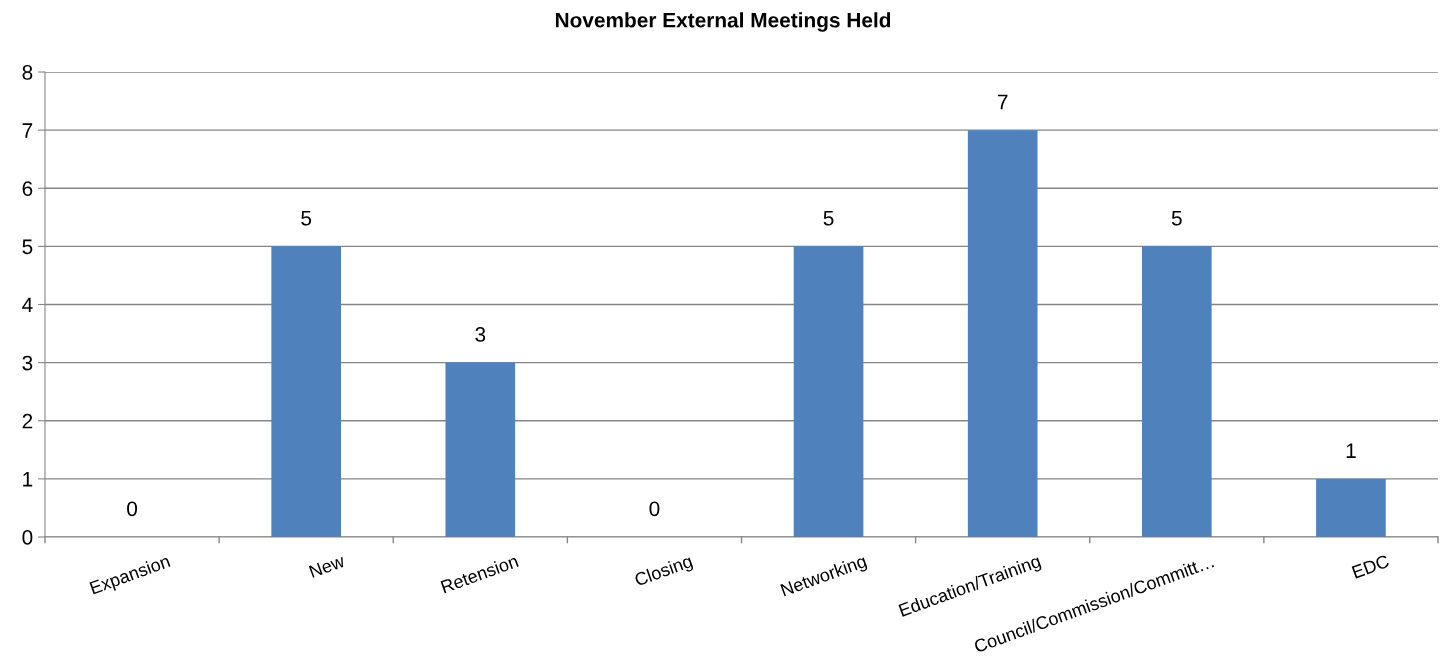 The image size is (1446, 662). What do you see at coordinates (27, 421) in the screenshot?
I see `y-tick-label: 2` at bounding box center [27, 421].